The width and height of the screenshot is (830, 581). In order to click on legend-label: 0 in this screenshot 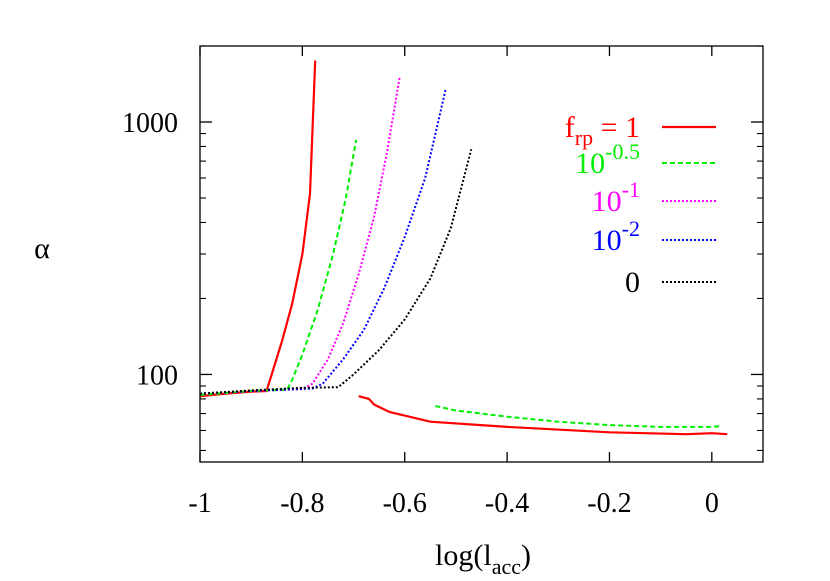, I will do `click(632, 282)`.